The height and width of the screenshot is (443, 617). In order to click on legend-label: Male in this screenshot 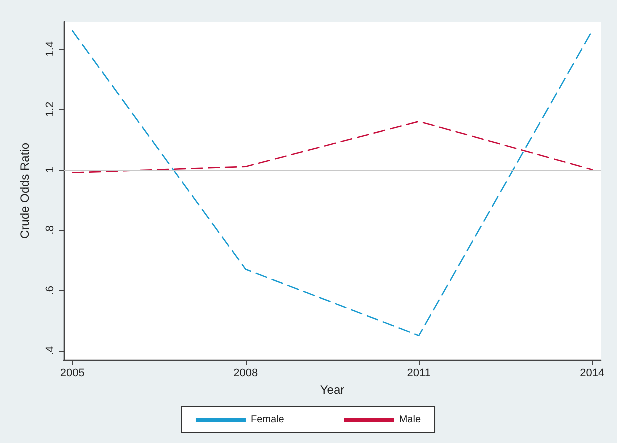, I will do `click(410, 420)`.